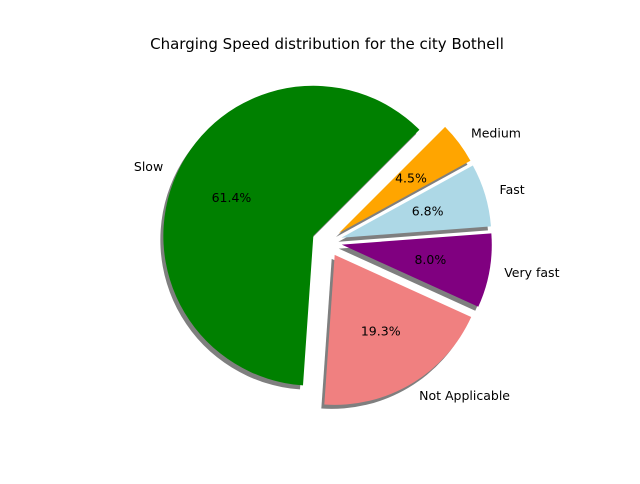 Image resolution: width=640 pixels, height=484 pixels. What do you see at coordinates (416, 201) in the screenshot?
I see `pie-slice-fast` at bounding box center [416, 201].